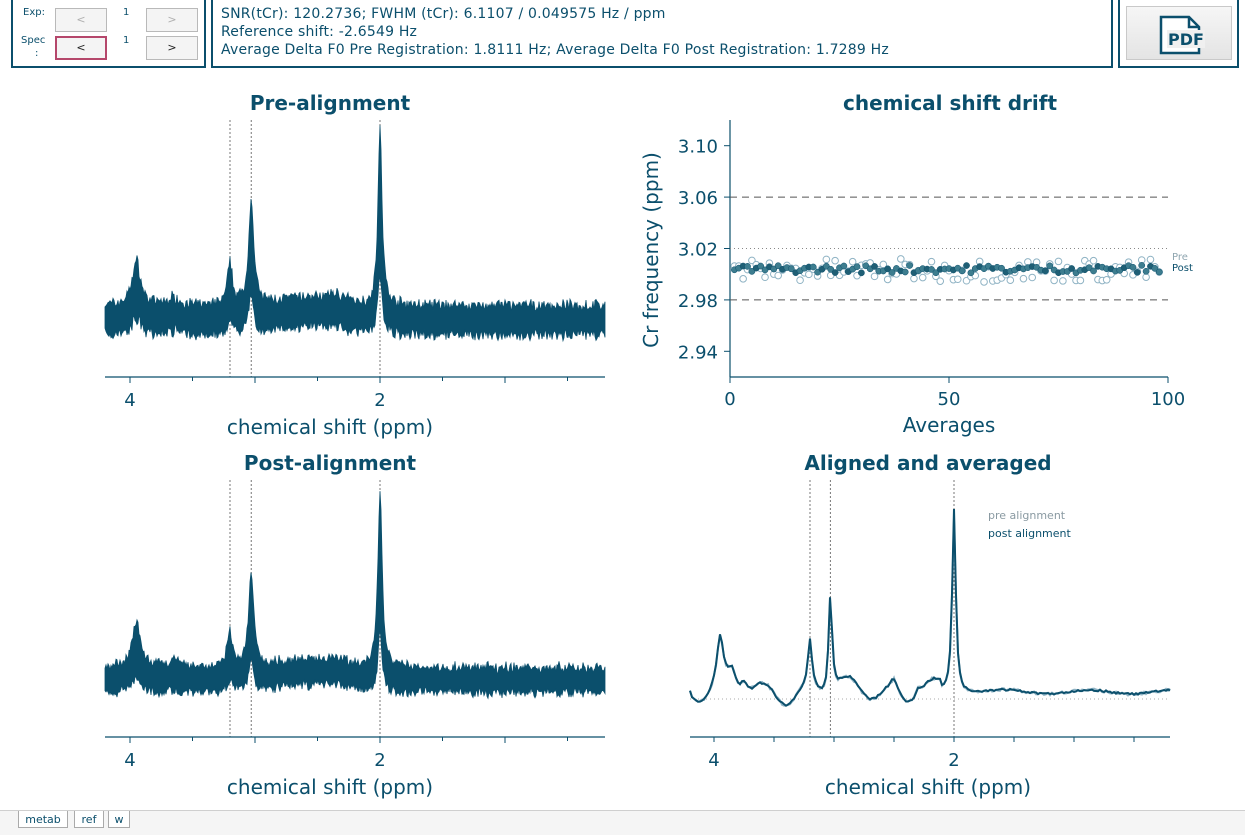  Describe the element at coordinates (108, 34) in the screenshot. I see `navigation-panel: Exp: < 1 > Spec : < 1 >` at that location.